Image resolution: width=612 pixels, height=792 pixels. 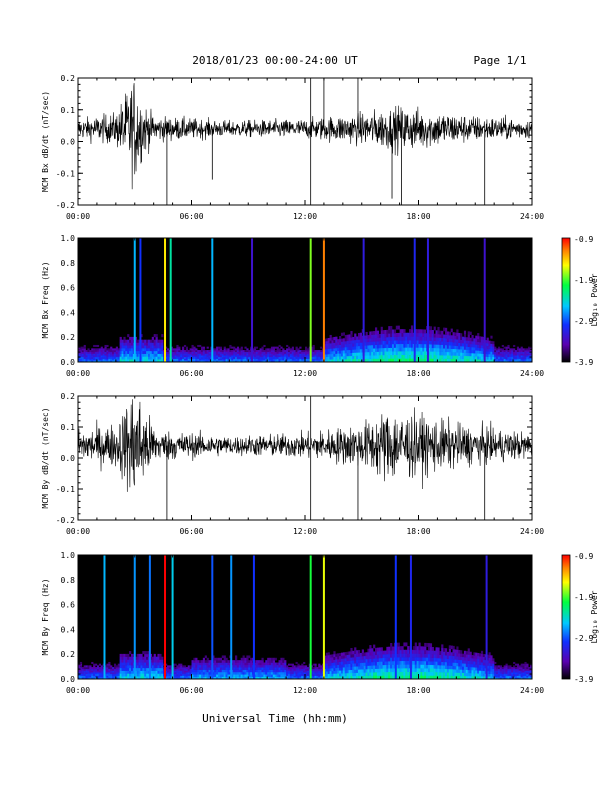 I want to click on y-axis-label: MCM Bx Freq (Hz), so click(x=45, y=299).